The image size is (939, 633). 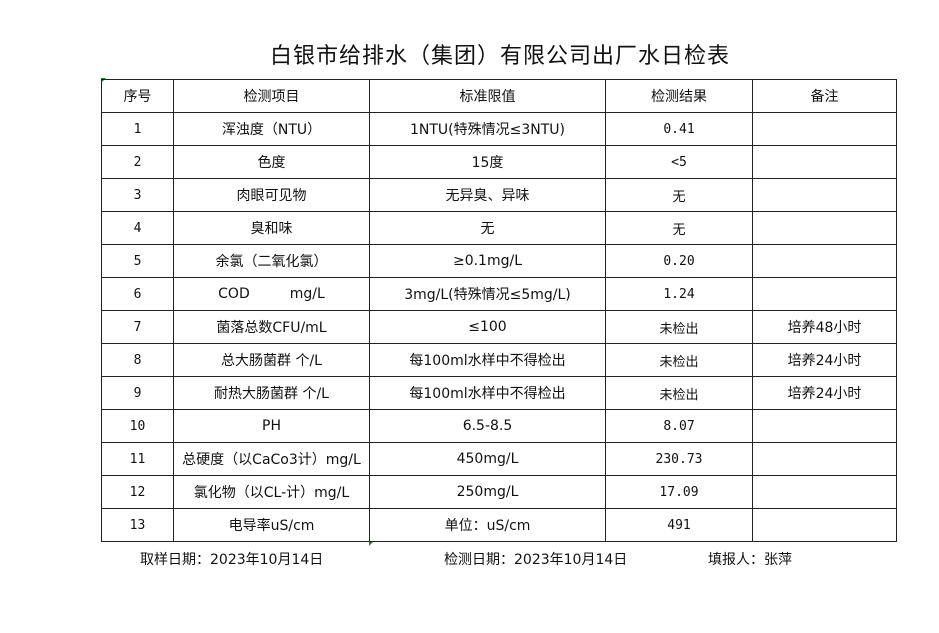 I want to click on standard-limit: ≥0.1mg/L, so click(x=487, y=261).